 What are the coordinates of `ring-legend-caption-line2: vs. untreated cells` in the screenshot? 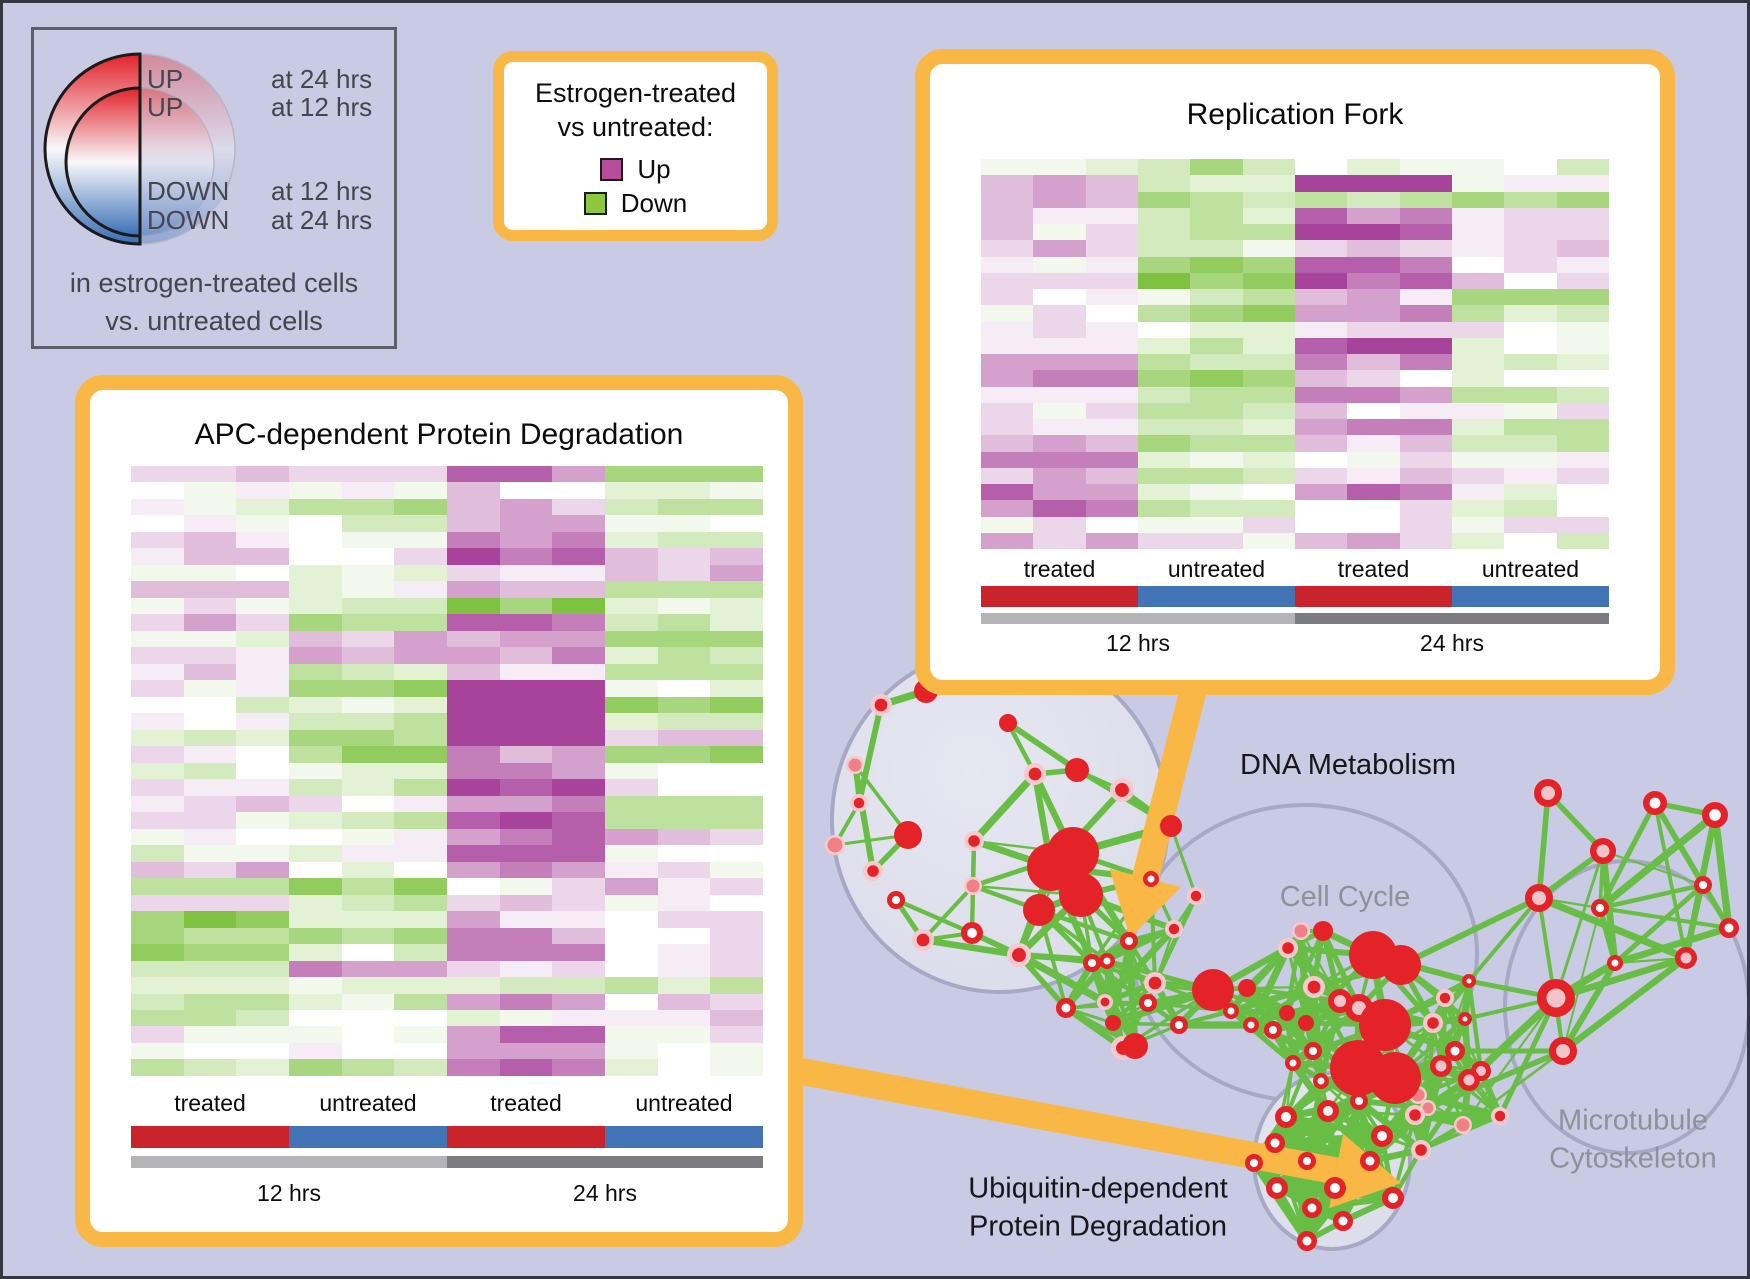 It's located at (214, 321).